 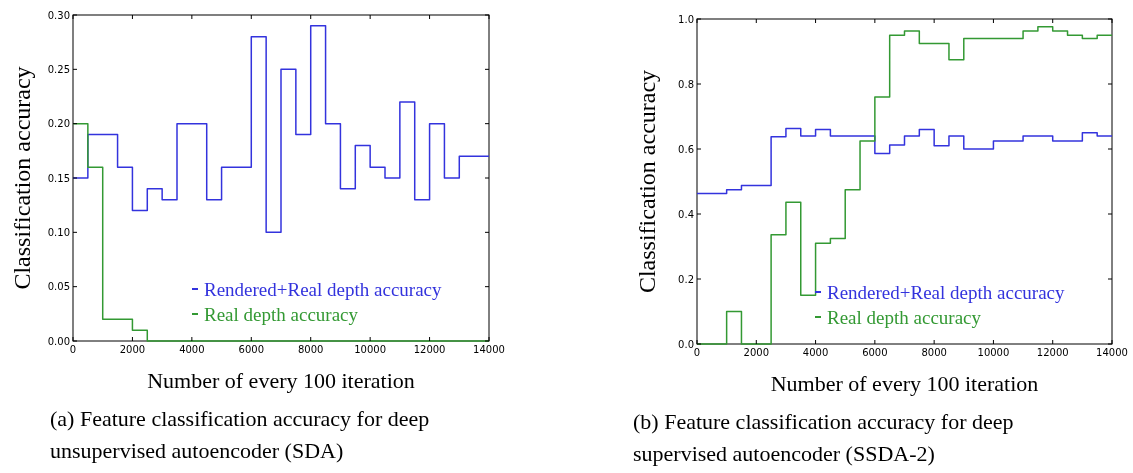 What do you see at coordinates (686, 214) in the screenshot?
I see `y-tick-label: 0.4` at bounding box center [686, 214].